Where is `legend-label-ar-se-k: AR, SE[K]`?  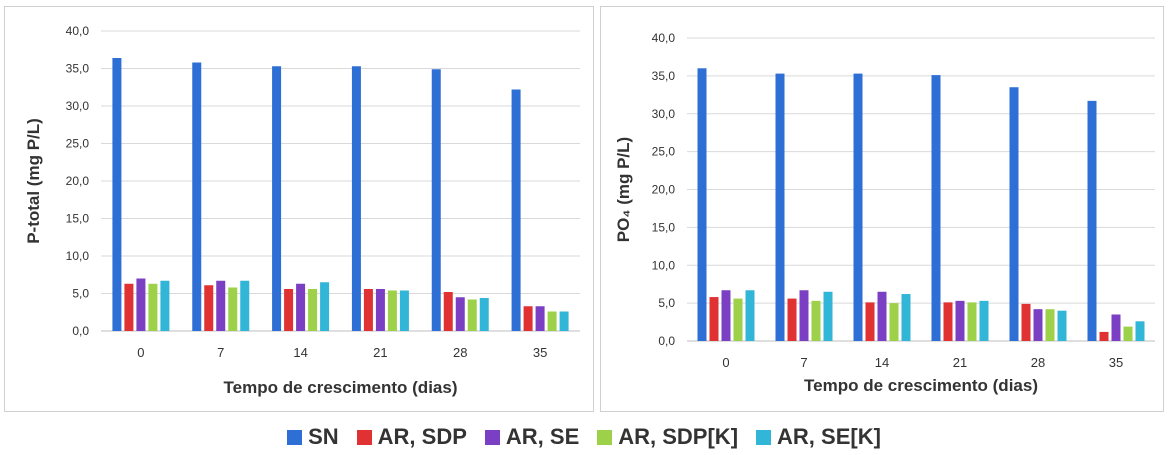
legend-label-ar-se-k: AR, SE[K] is located at coordinates (829, 436).